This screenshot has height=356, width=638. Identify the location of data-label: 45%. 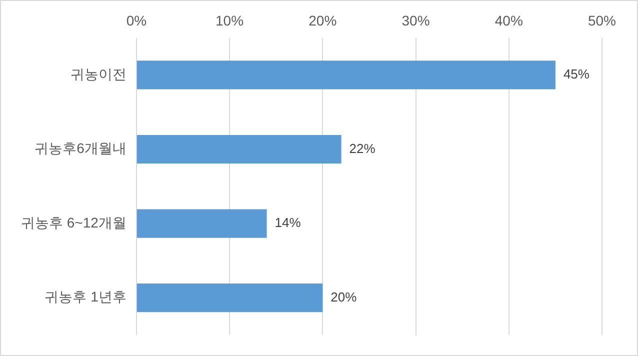
(576, 74).